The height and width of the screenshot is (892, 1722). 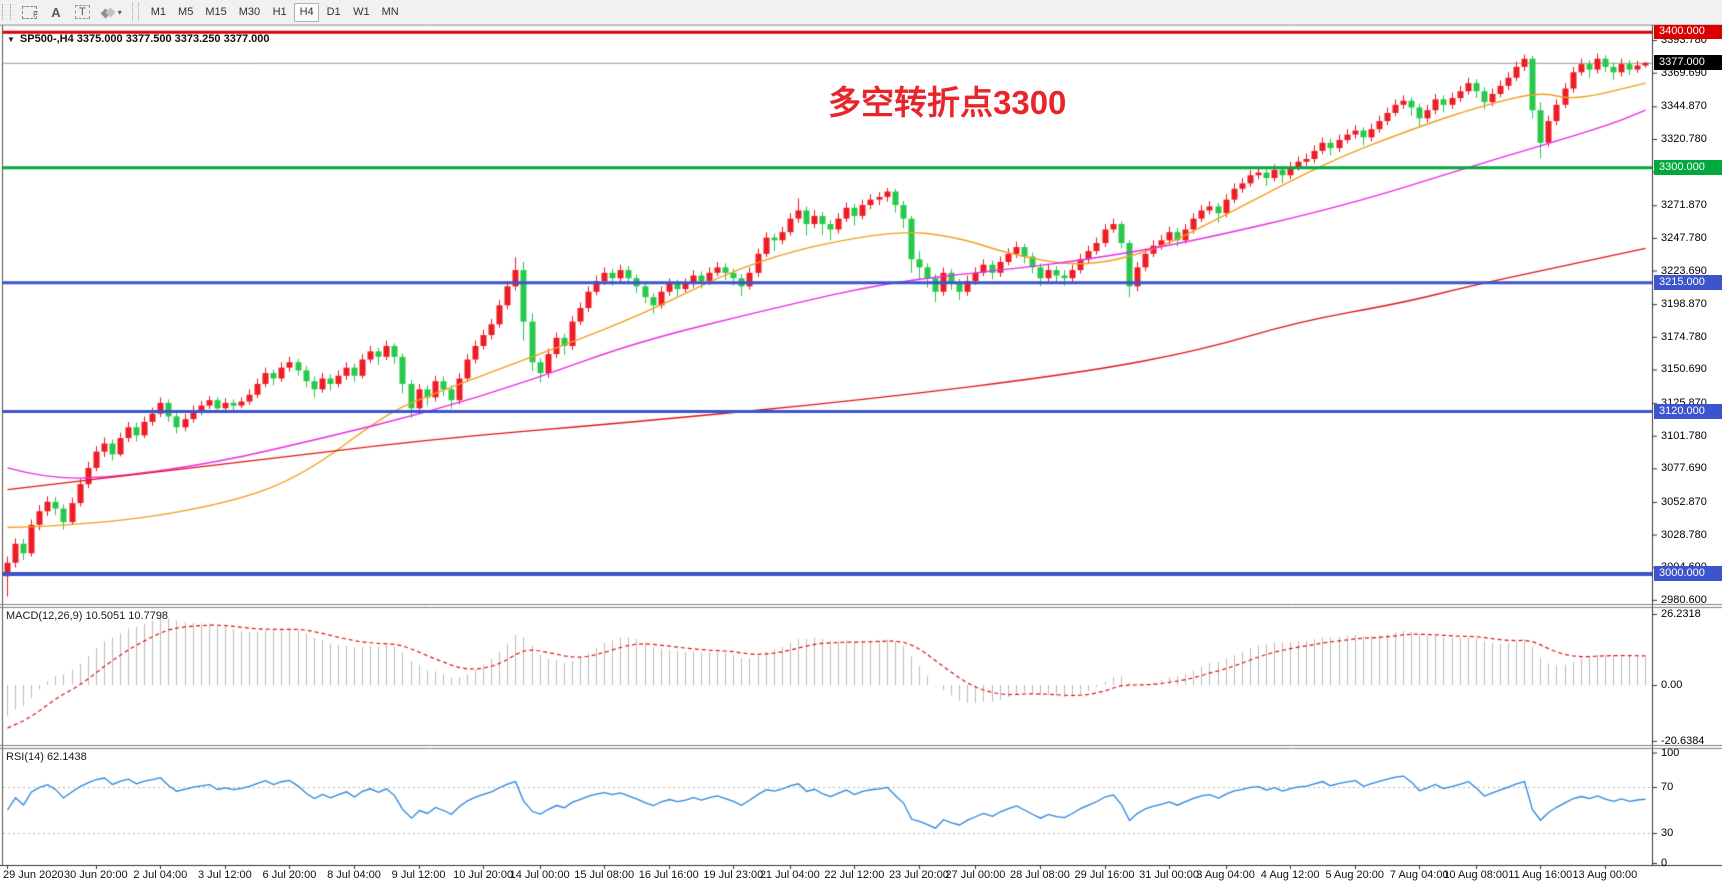 I want to click on level-badge: 3215.000, so click(x=1688, y=282).